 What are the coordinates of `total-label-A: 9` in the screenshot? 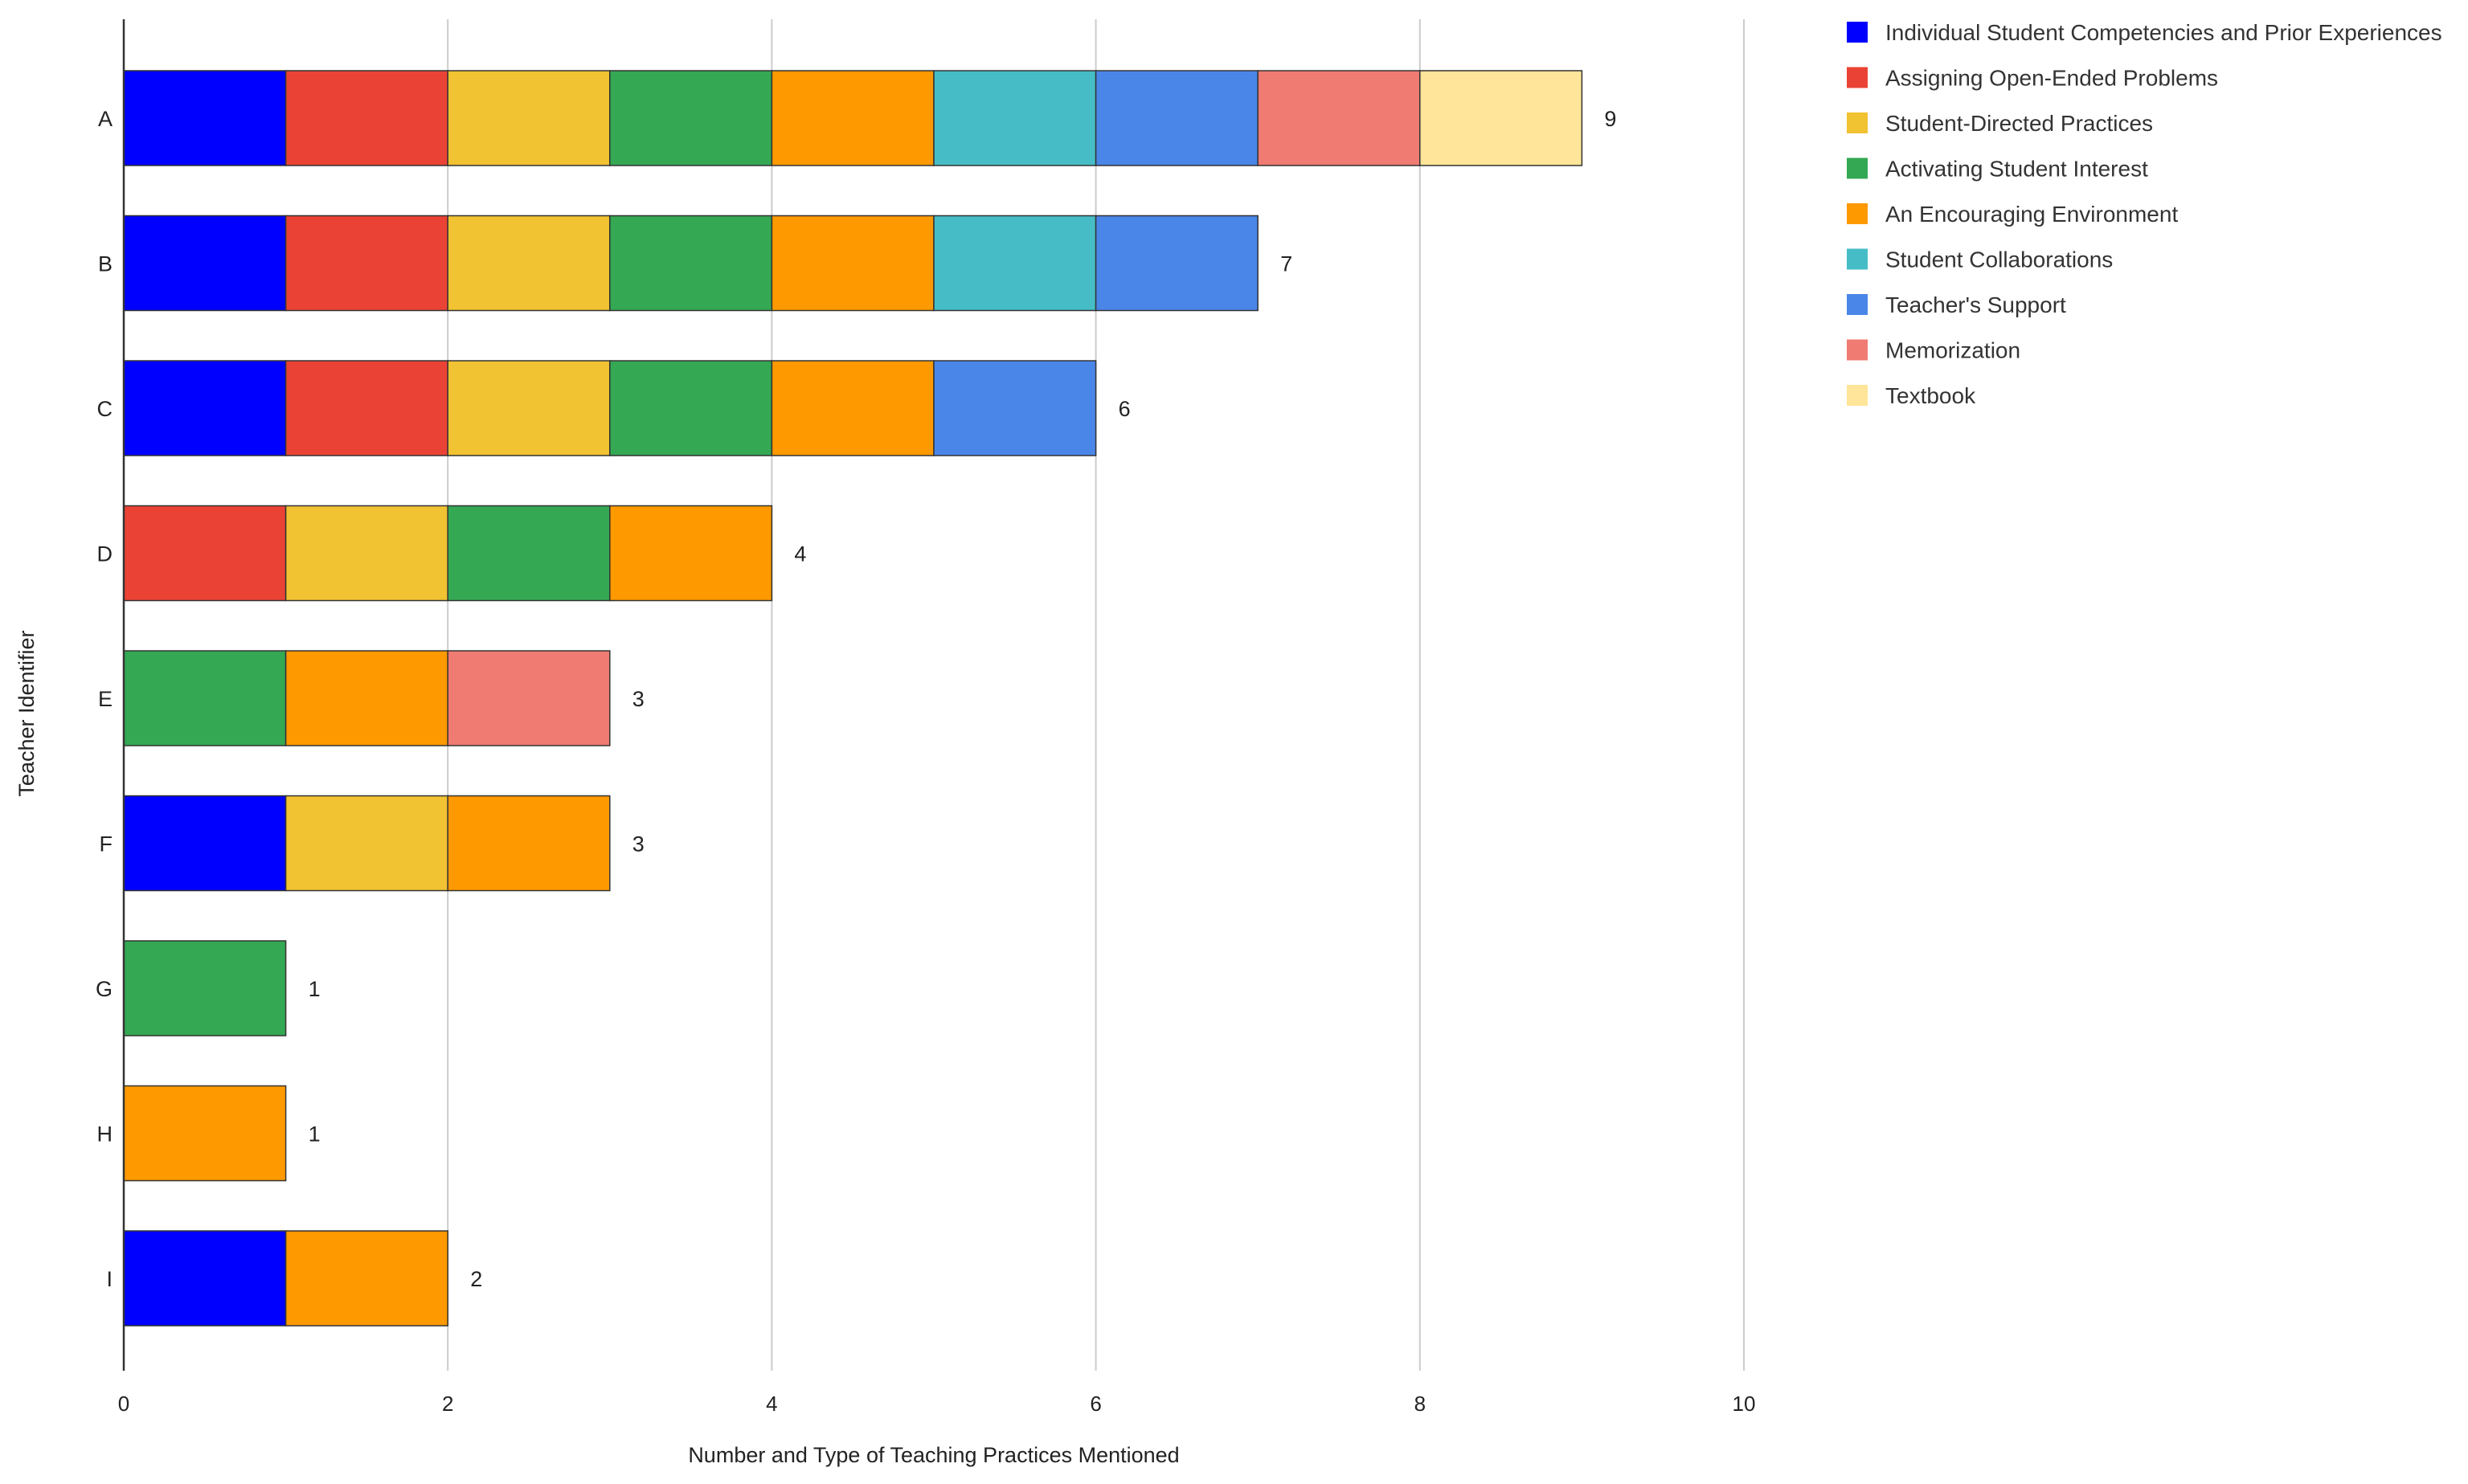 It's located at (1610, 119).